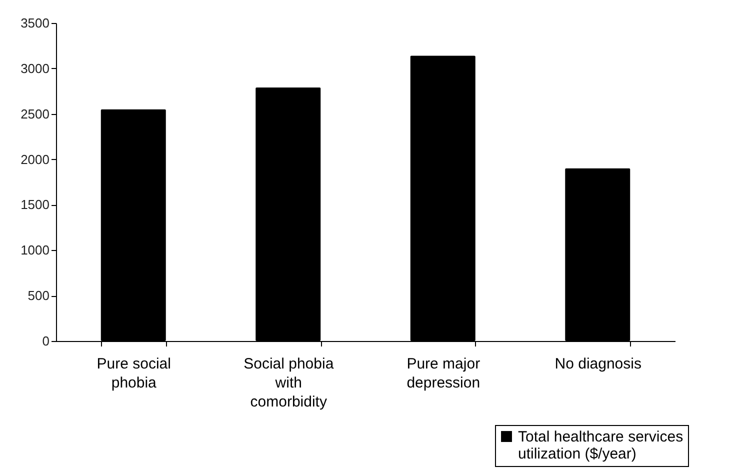 This screenshot has height=475, width=731. I want to click on y-tick-label: 1000, so click(35, 250).